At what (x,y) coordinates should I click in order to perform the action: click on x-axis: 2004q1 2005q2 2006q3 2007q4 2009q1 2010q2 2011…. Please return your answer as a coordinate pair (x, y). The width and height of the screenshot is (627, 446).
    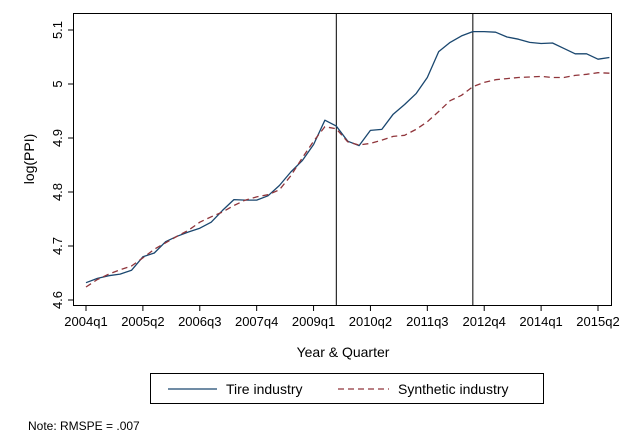
    Looking at the image, I should click on (342, 317).